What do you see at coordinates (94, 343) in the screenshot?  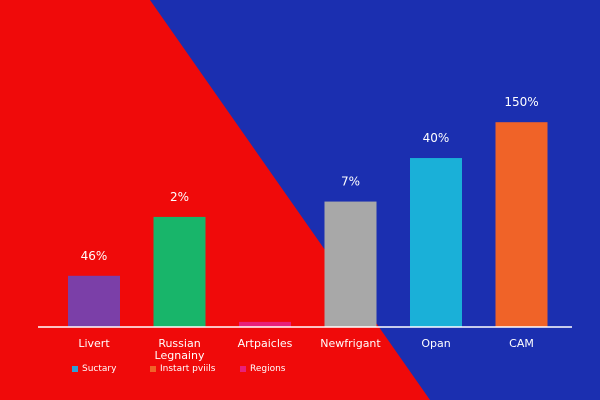 I see `category-label: Livert` at bounding box center [94, 343].